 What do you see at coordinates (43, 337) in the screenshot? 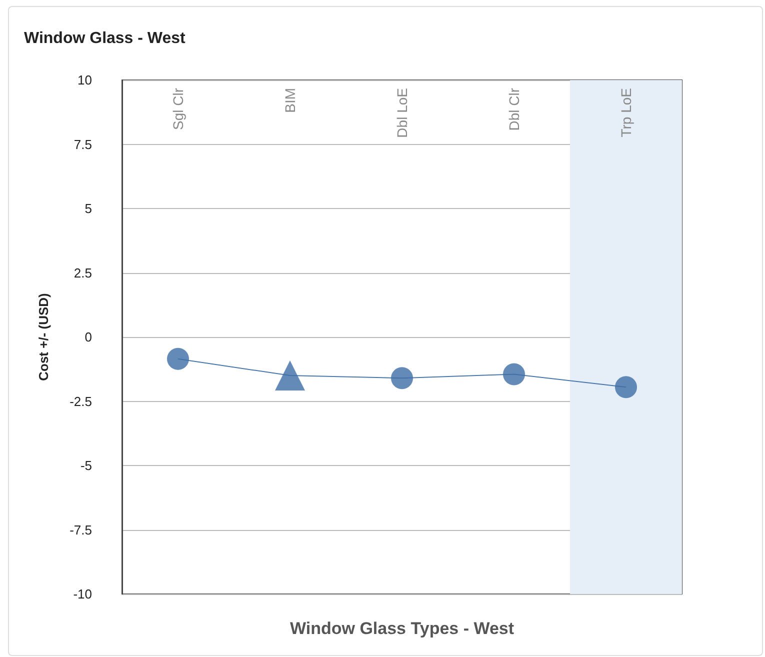
I see `y-axis-title: Cost +/- (USD)` at bounding box center [43, 337].